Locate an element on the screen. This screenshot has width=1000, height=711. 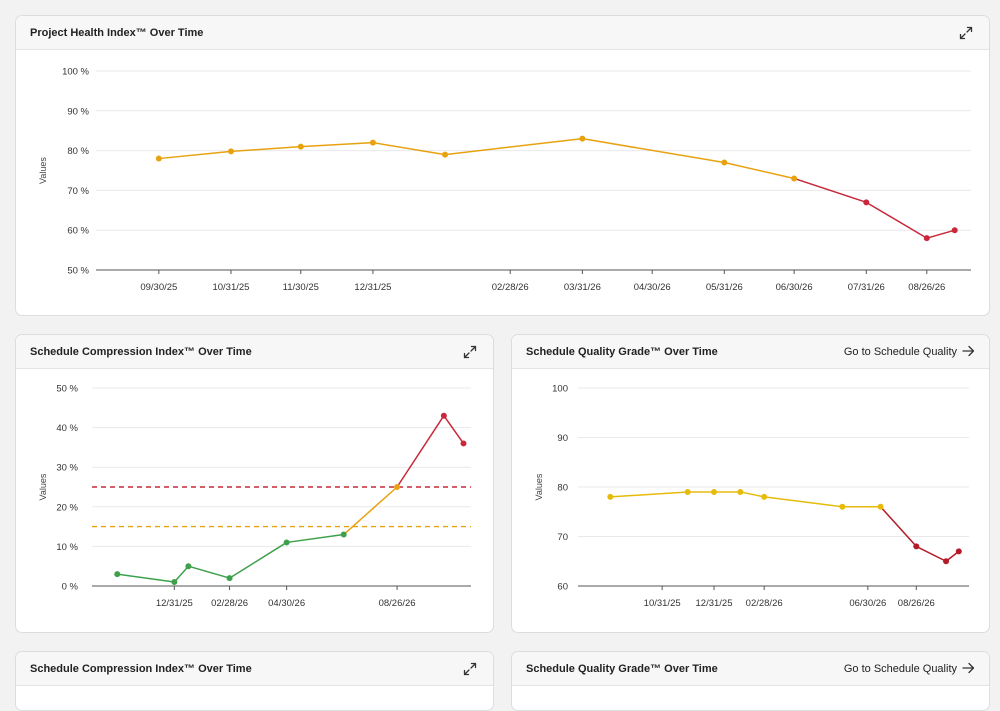
y-tick-label: 30 % is located at coordinates (67, 468).